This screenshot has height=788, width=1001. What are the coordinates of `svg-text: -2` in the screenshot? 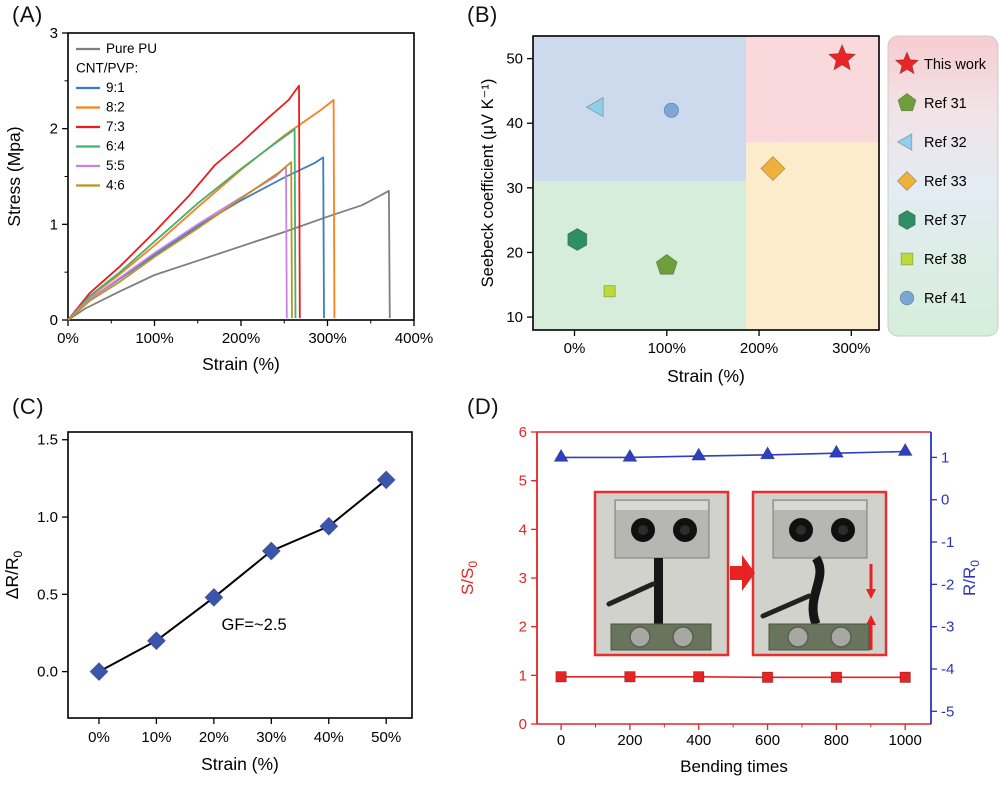 It's located at (947, 584).